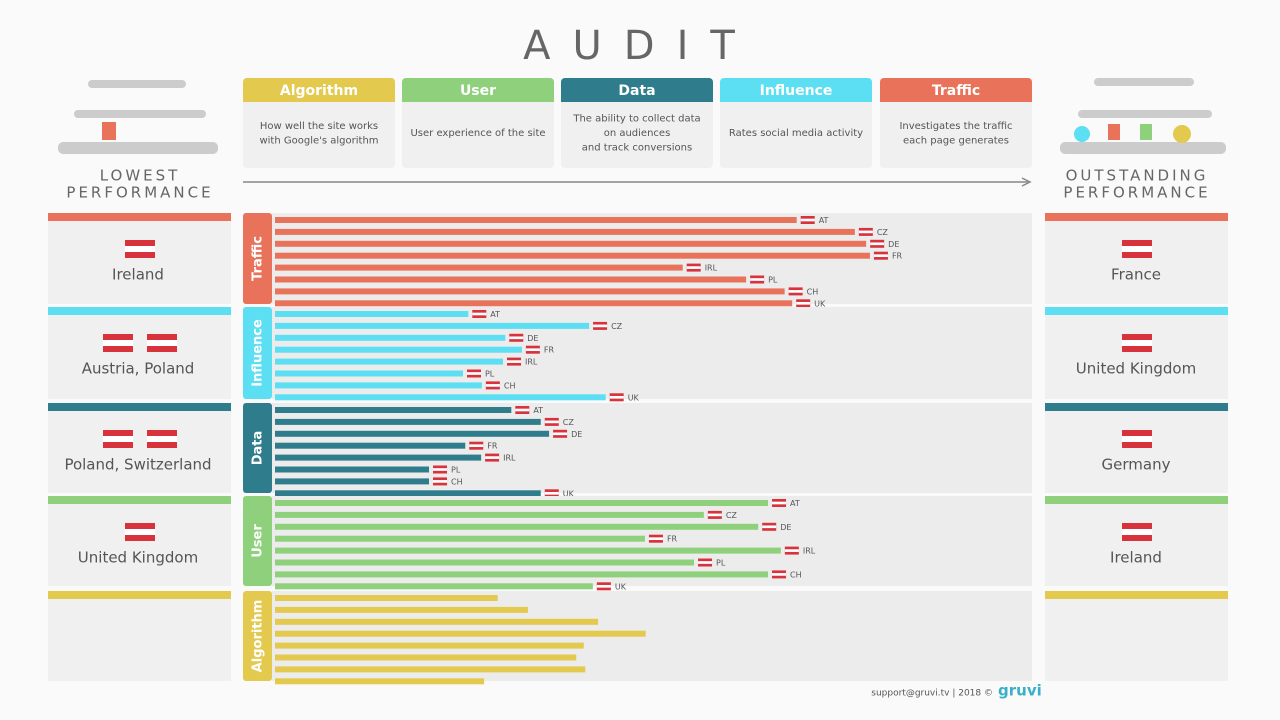  I want to click on card-description: each page generates, so click(956, 140).